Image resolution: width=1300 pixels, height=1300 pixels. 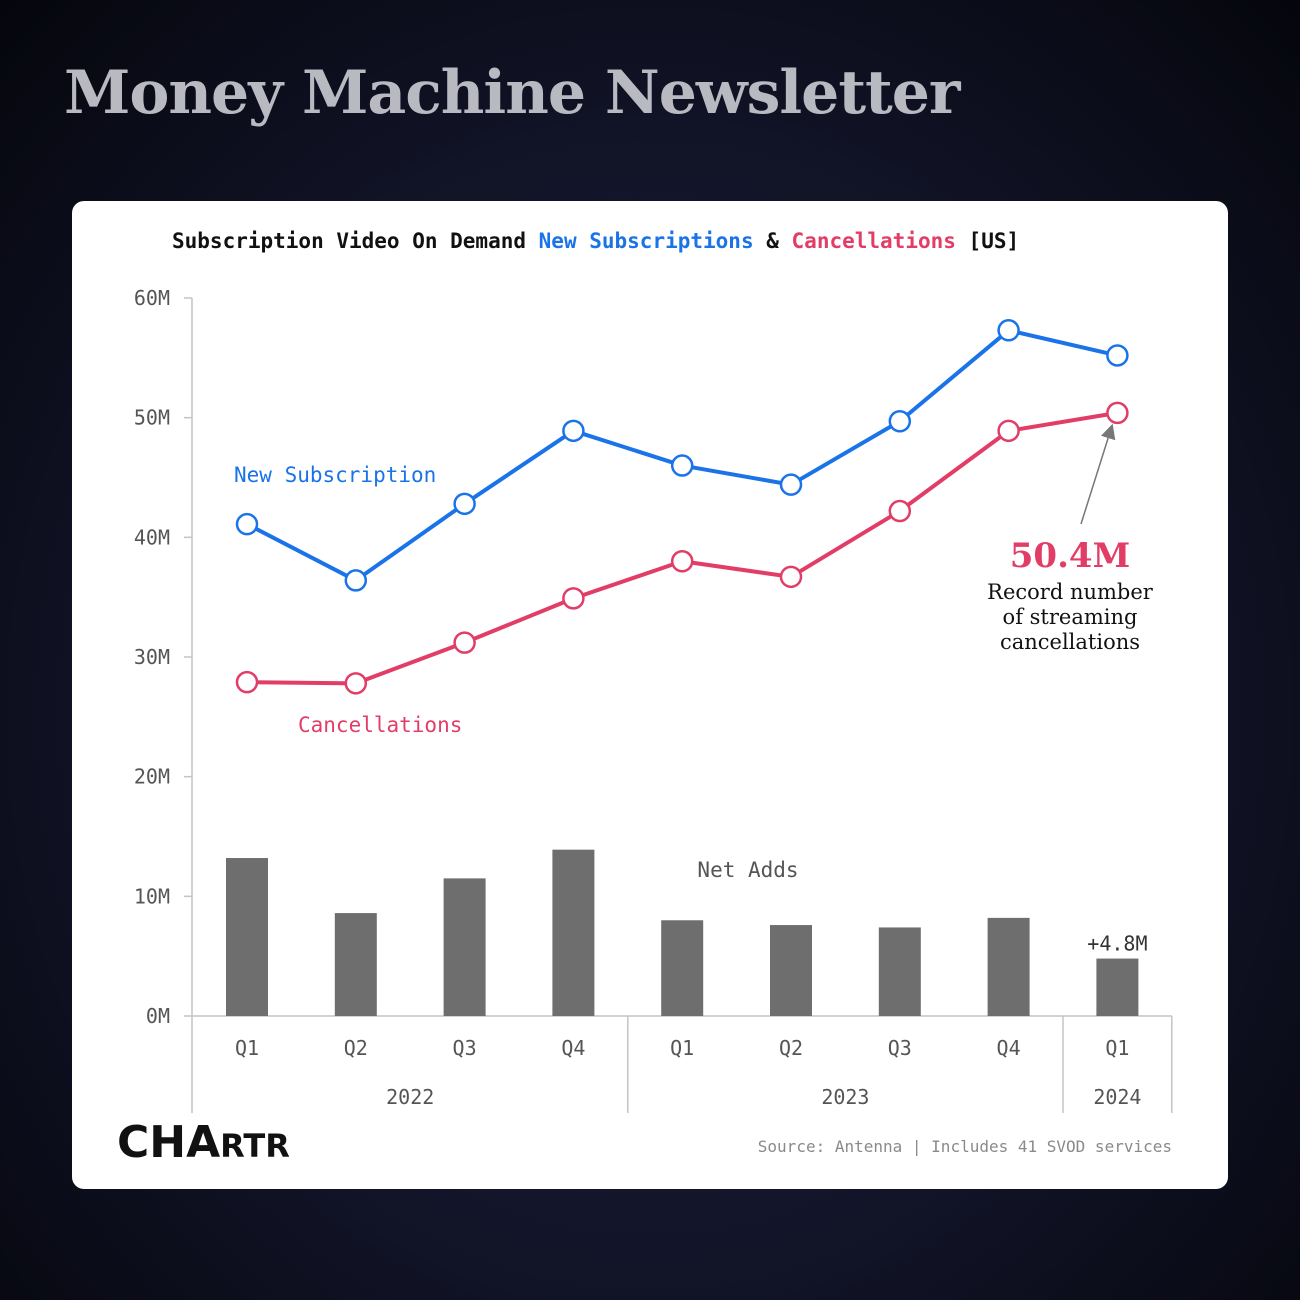 I want to click on y-tick-label: 60M, so click(x=152, y=298).